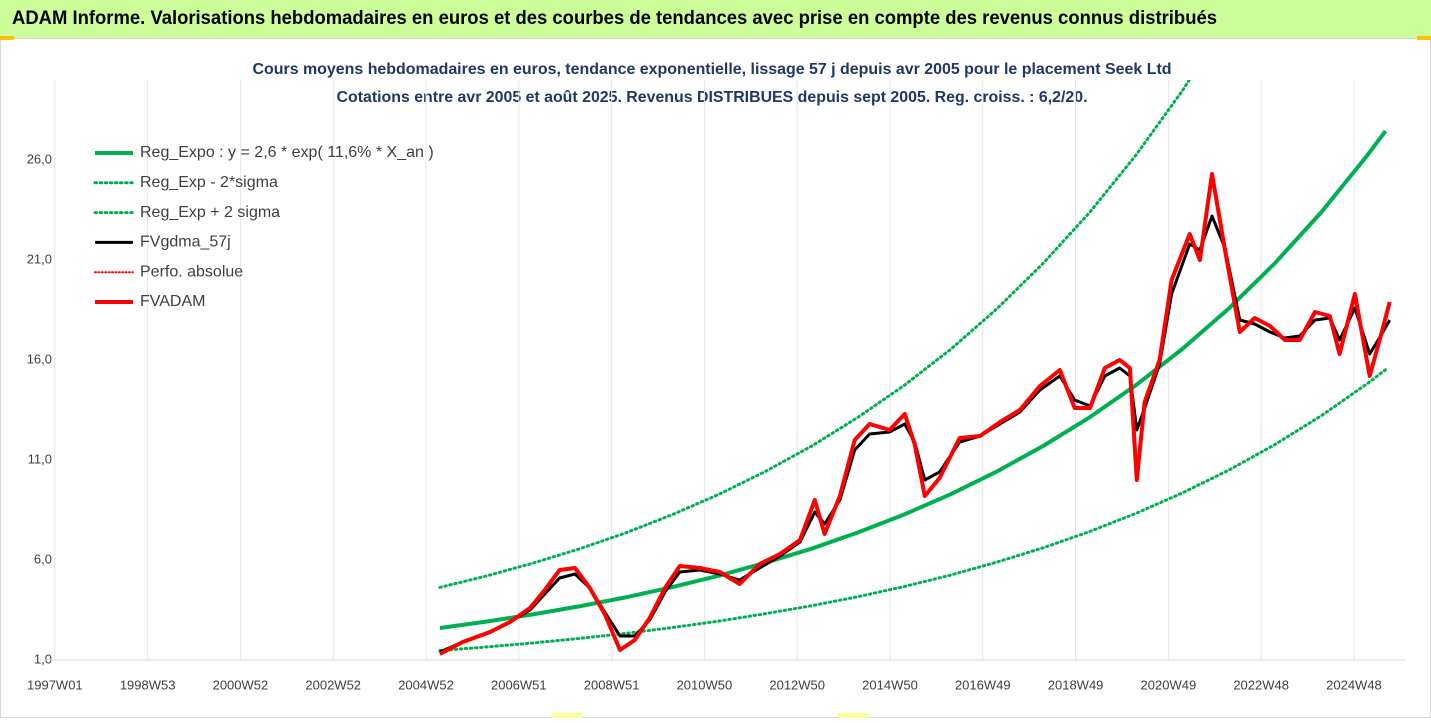 This screenshot has height=723, width=1431. Describe the element at coordinates (1169, 684) in the screenshot. I see `x-tick-label: 2020W49` at that location.